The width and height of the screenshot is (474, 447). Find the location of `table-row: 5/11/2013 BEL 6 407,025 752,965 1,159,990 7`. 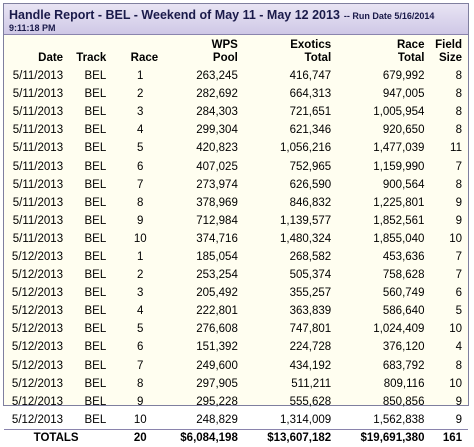

table-row: 5/11/2013 BEL 6 407,025 752,965 1,159,990 7 is located at coordinates (236, 166).